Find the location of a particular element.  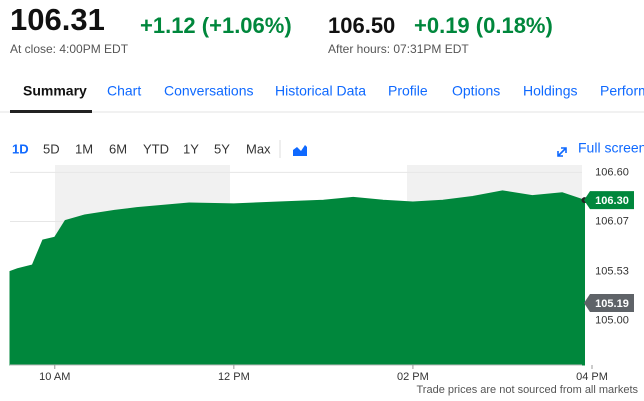

tab: Conversations is located at coordinates (209, 91).